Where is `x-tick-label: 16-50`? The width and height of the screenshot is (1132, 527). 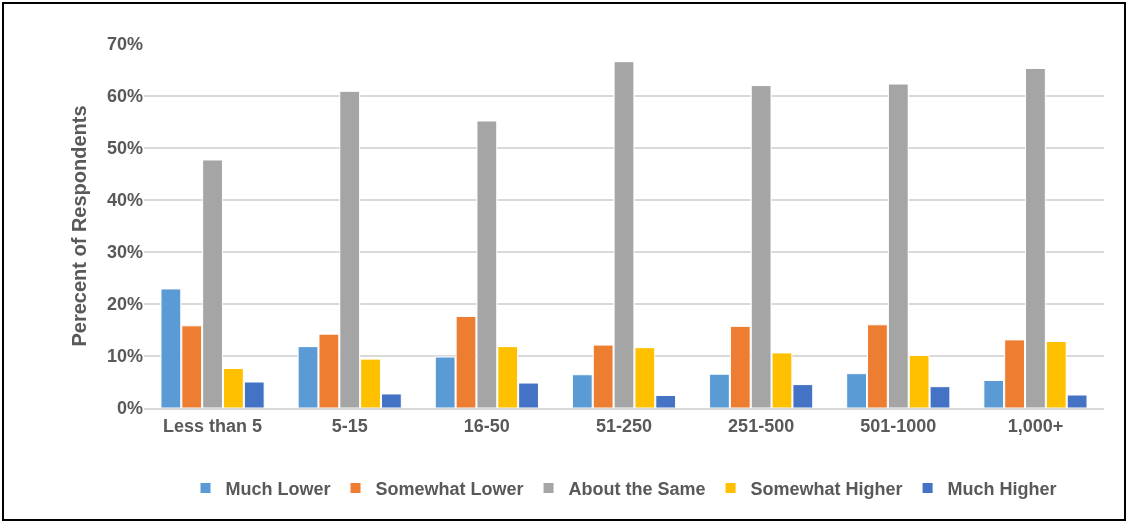 x-tick-label: 16-50 is located at coordinates (486, 425).